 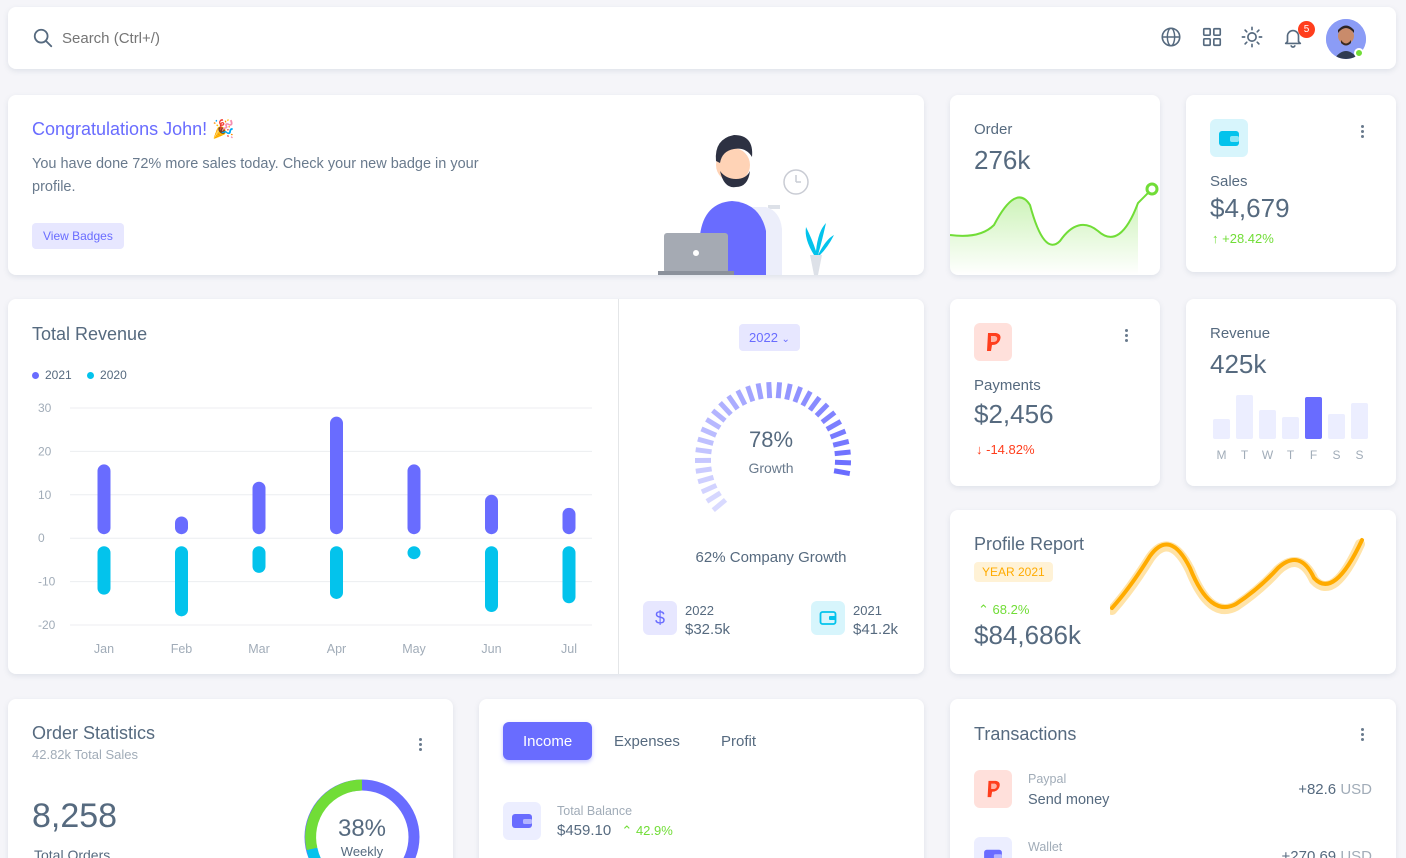 What do you see at coordinates (739, 741) in the screenshot?
I see `tab-profit: Profit` at bounding box center [739, 741].